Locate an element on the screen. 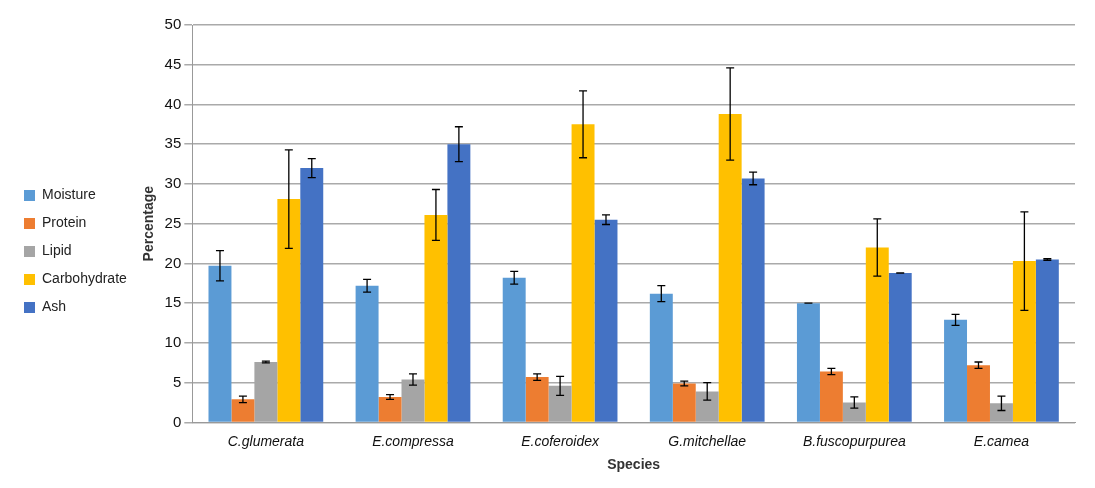  y-tick-label: 5 is located at coordinates (177, 381).